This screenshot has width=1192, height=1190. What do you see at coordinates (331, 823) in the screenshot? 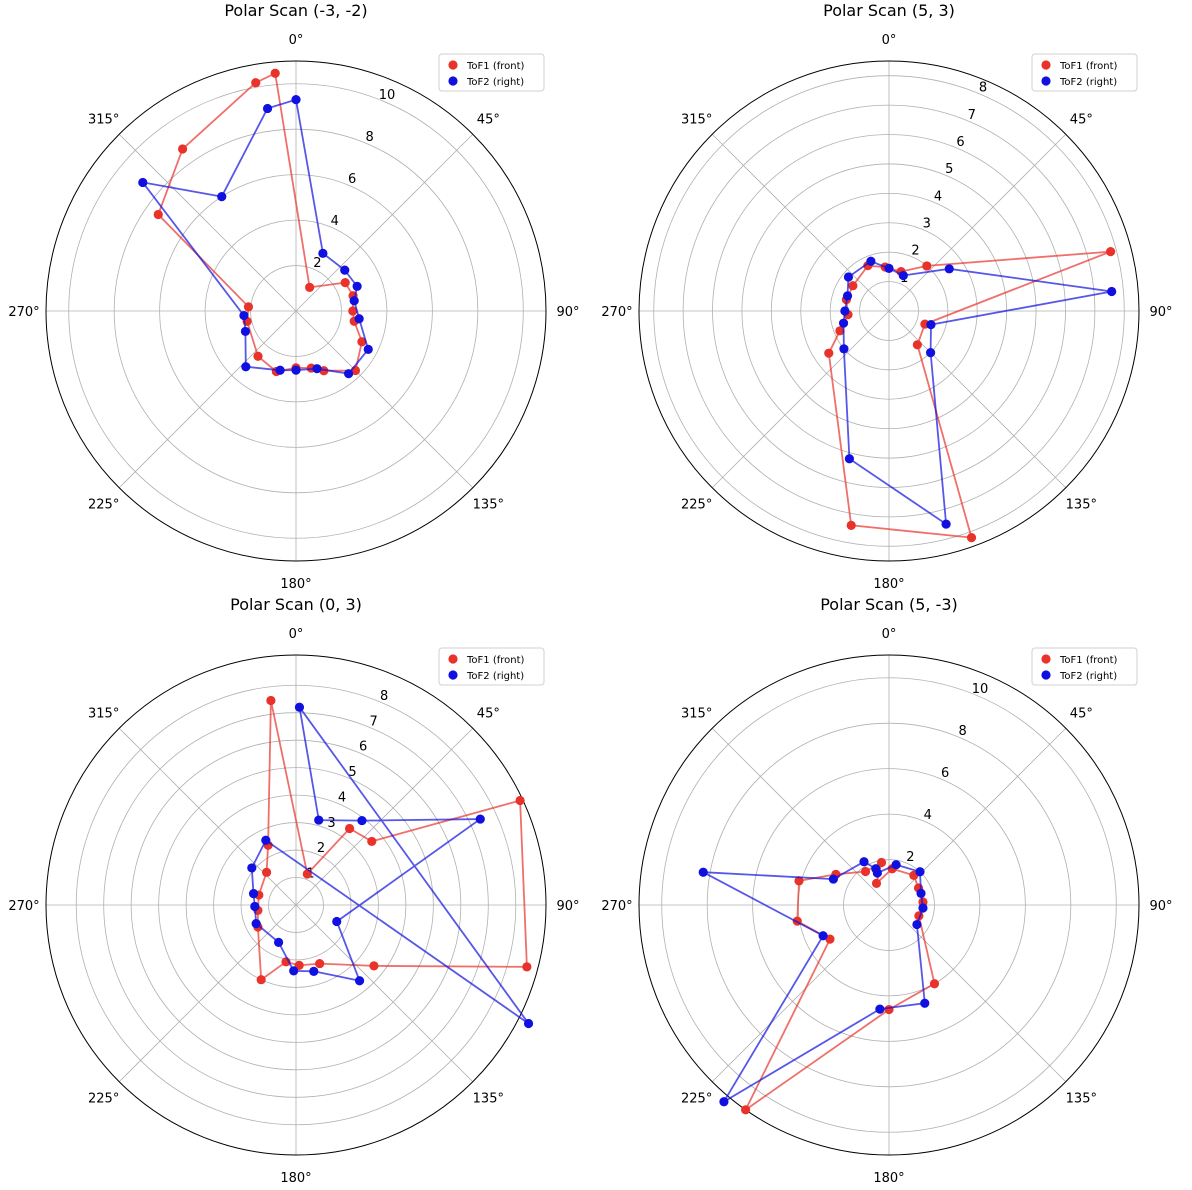
I see `radial-tick-label: 3` at bounding box center [331, 823].